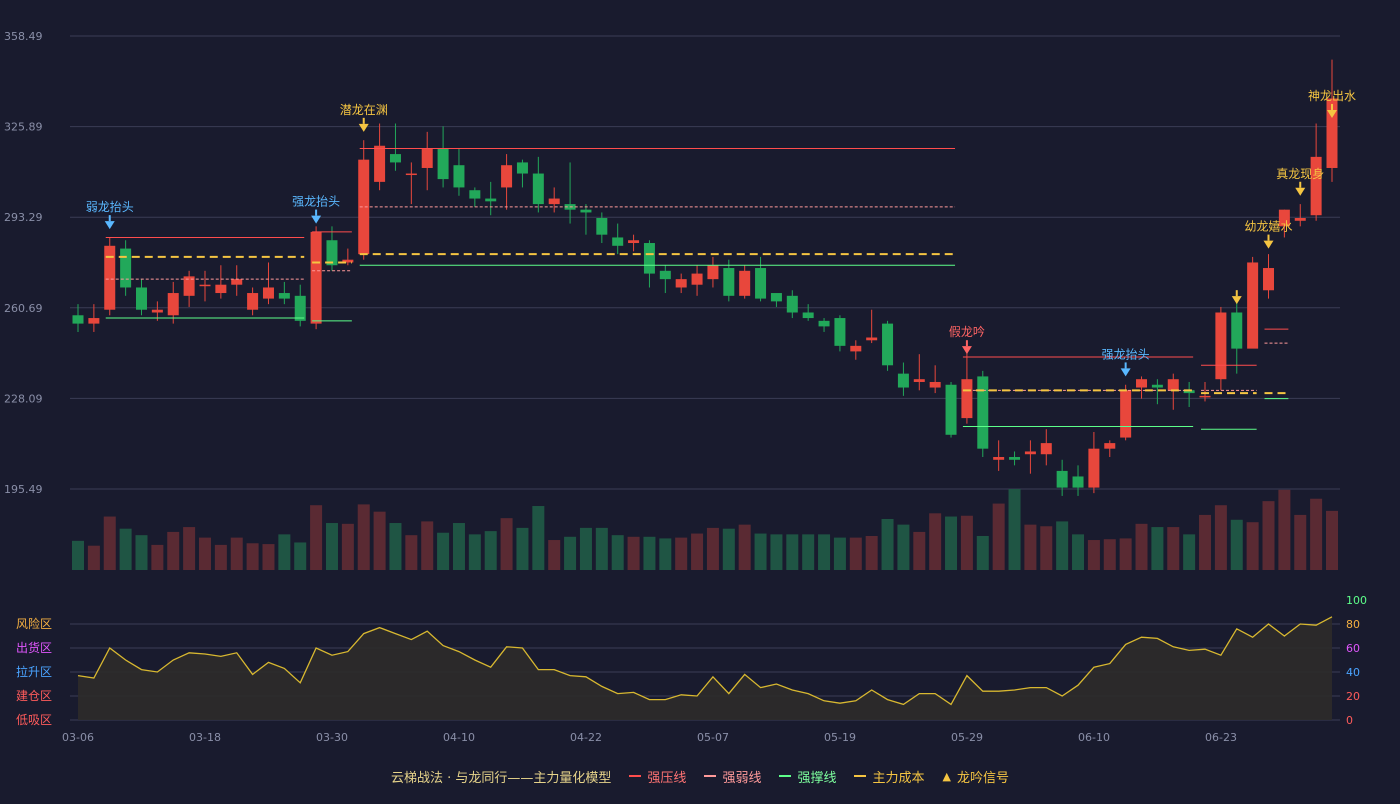 The image size is (1400, 804). I want to click on osc-zone-label: 拉升区, so click(34, 671).